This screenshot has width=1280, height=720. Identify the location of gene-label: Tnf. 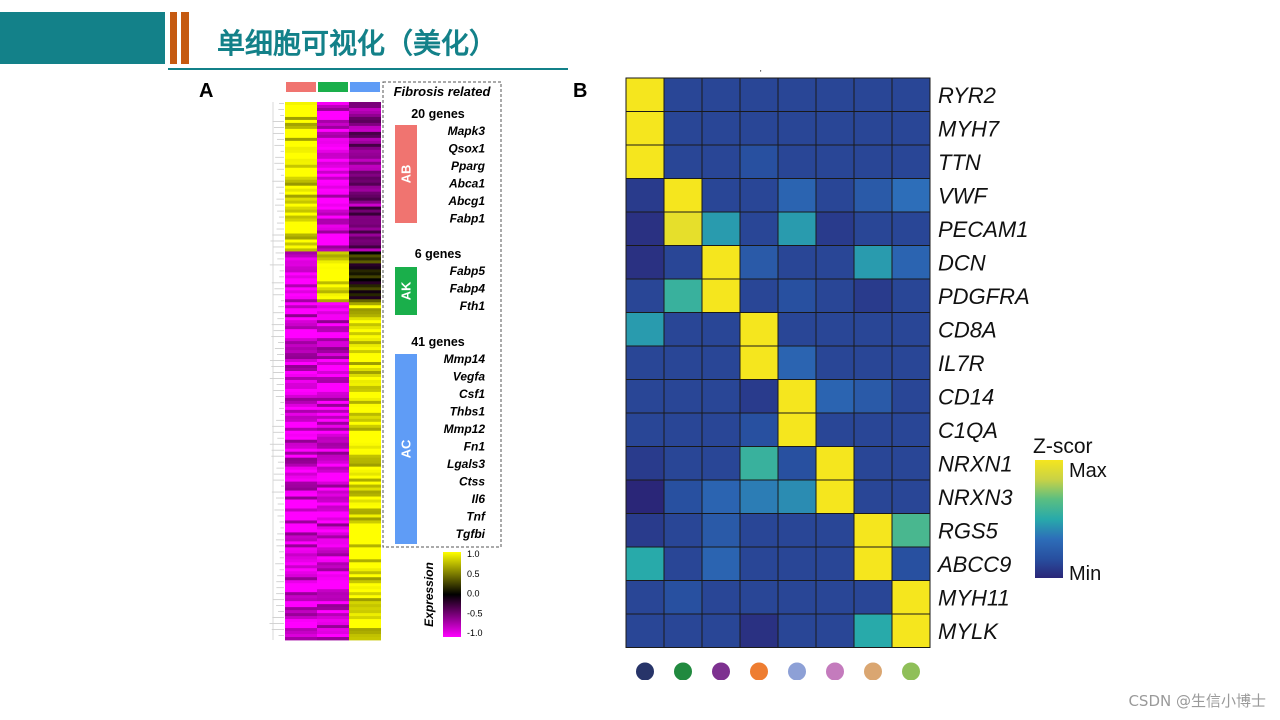
(476, 517).